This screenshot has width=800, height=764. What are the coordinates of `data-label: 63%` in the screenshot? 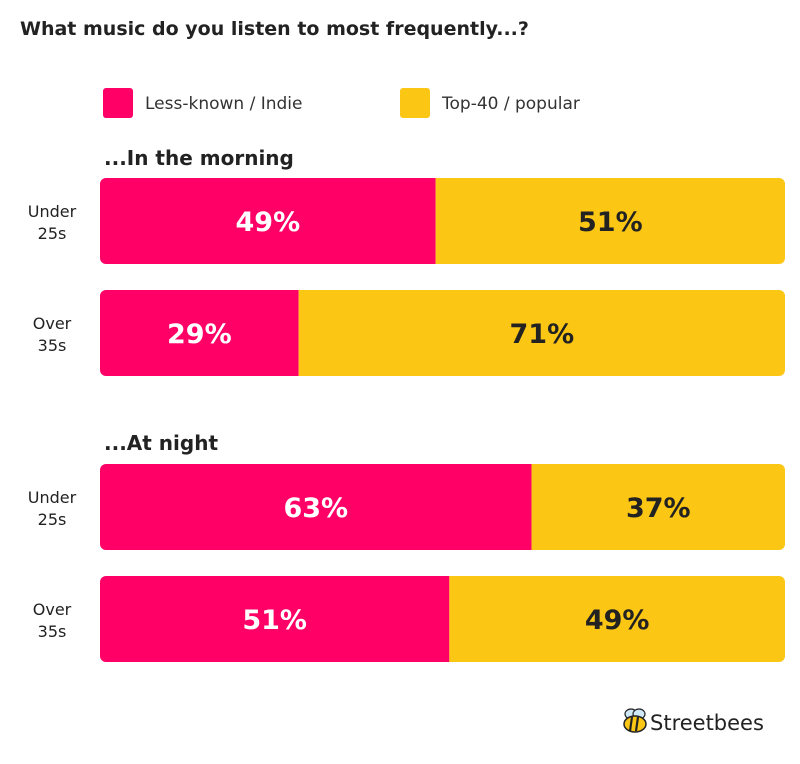 It's located at (315, 508).